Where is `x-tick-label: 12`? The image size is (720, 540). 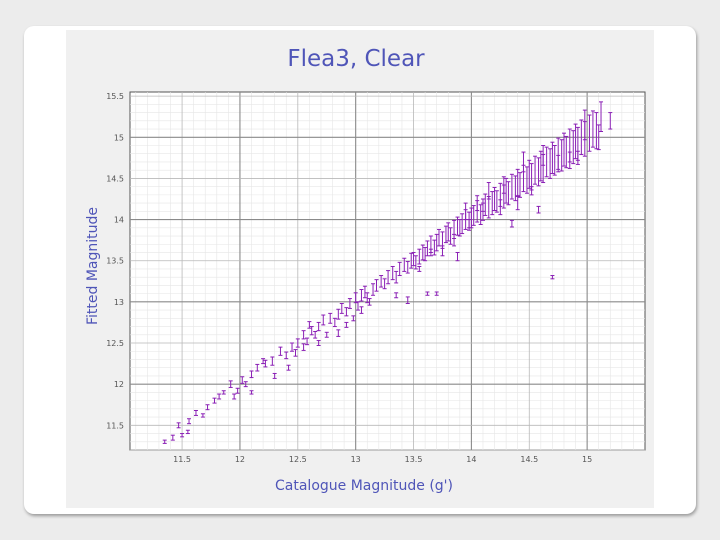
x-tick-label: 12 is located at coordinates (240, 459).